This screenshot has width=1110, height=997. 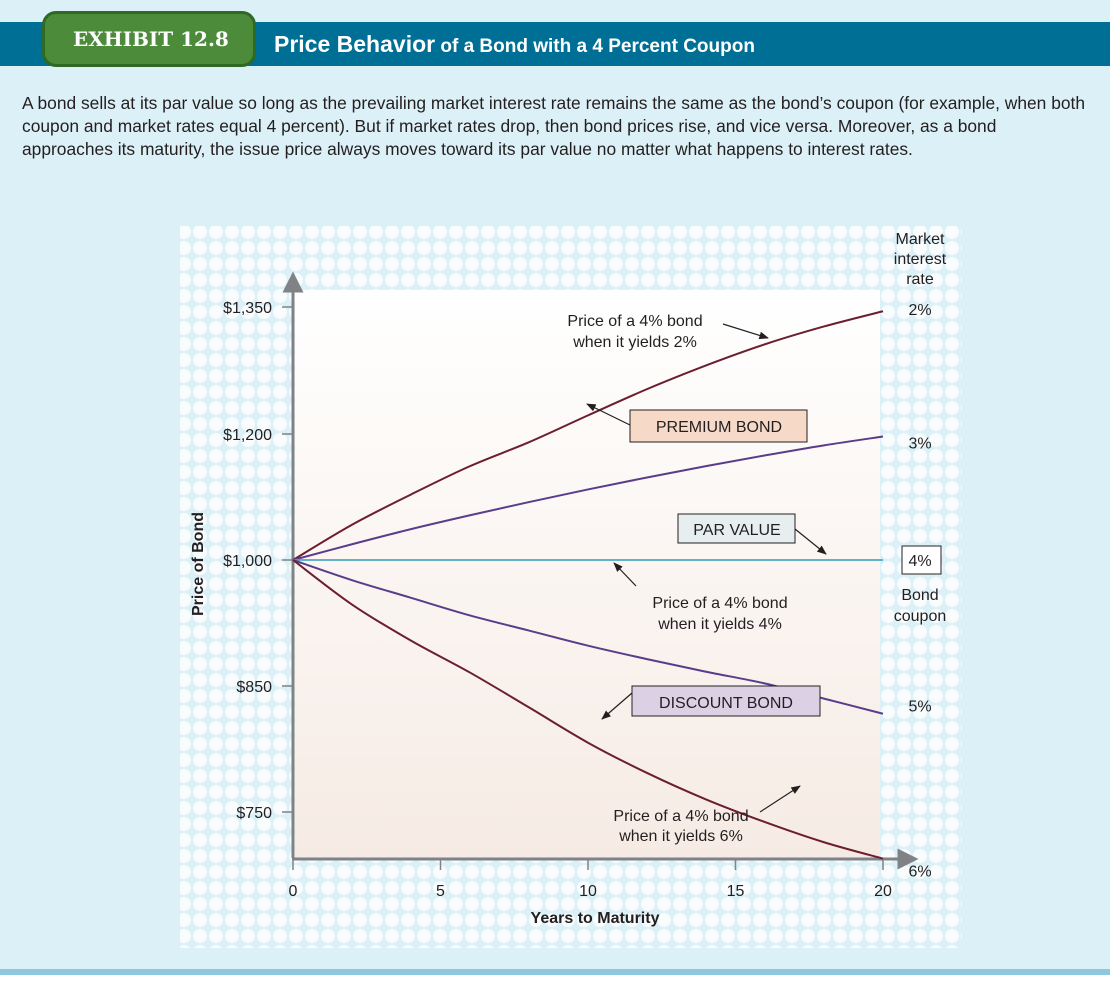 What do you see at coordinates (919, 444) in the screenshot?
I see `rate-label-3-pct: 3%` at bounding box center [919, 444].